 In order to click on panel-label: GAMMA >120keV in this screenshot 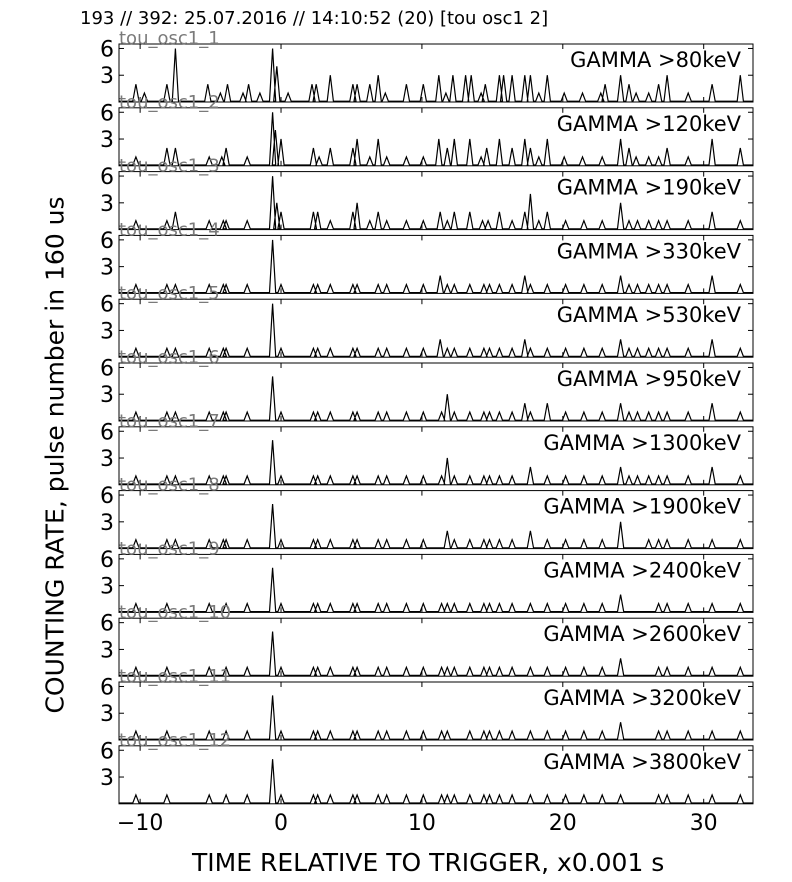, I will do `click(649, 124)`.